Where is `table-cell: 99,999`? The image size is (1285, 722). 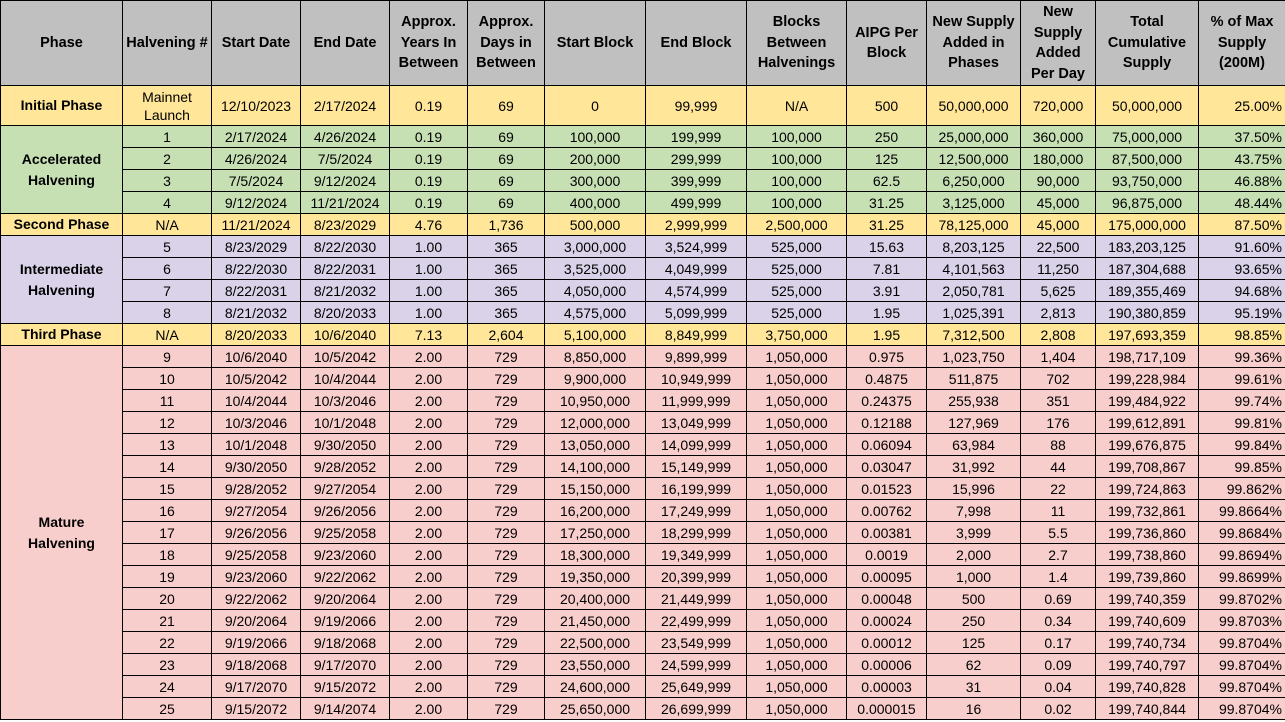 table-cell: 99,999 is located at coordinates (696, 105).